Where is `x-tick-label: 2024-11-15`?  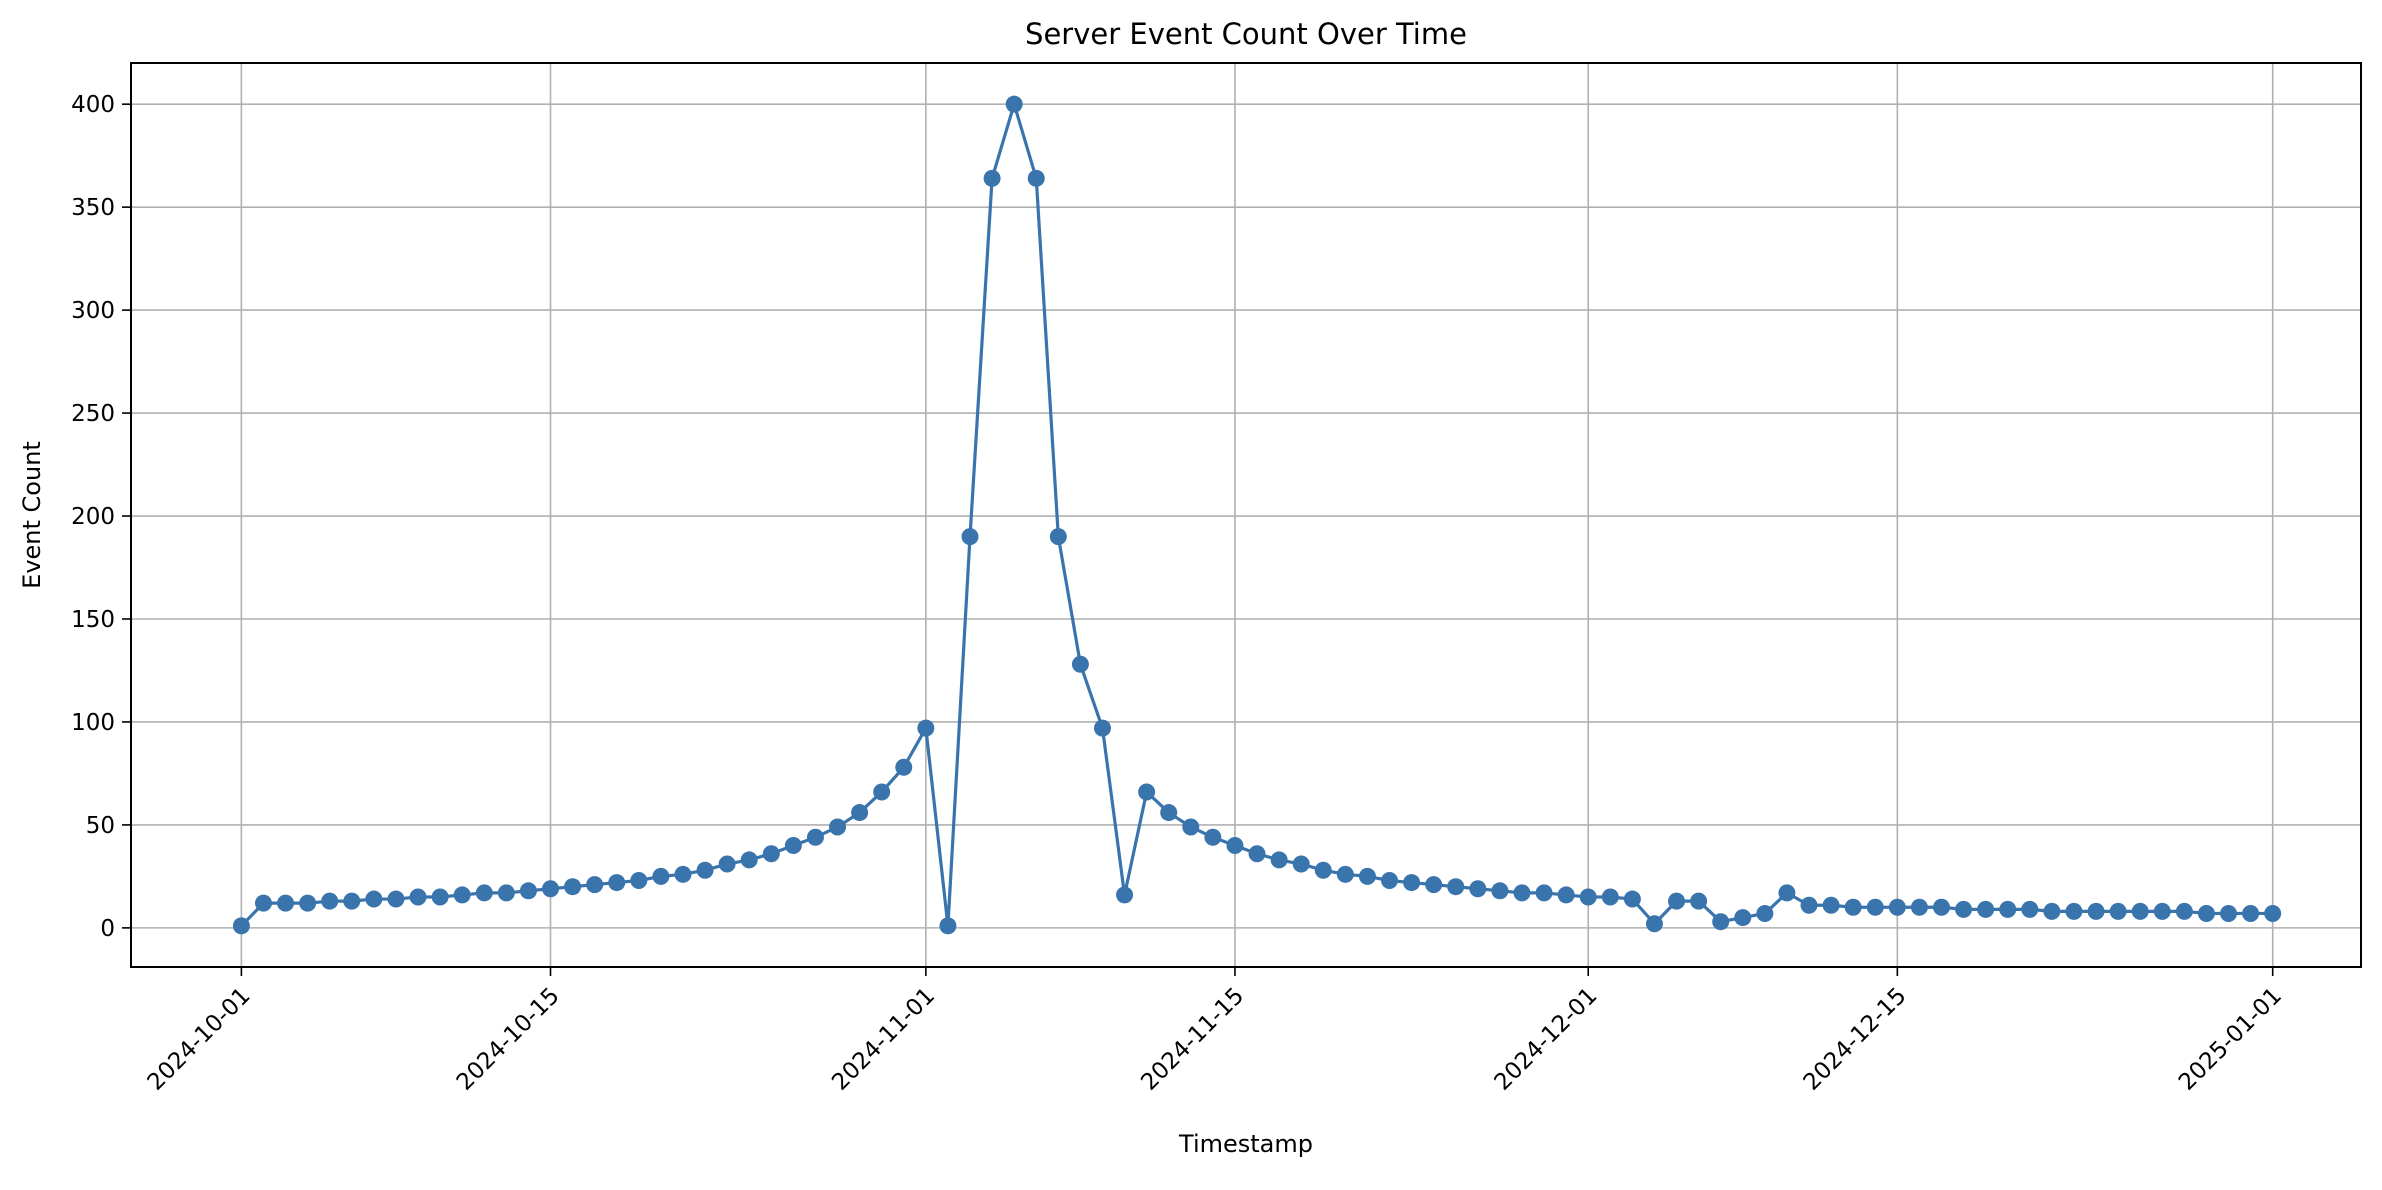 x-tick-label: 2024-11-15 is located at coordinates (1192, 1039).